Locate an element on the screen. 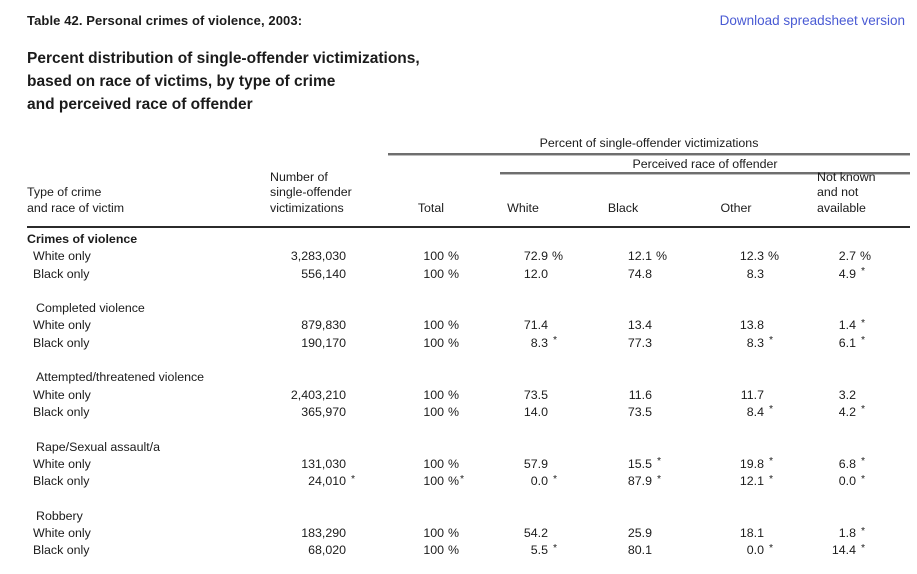  column-header-notknown: Not known and not available is located at coordinates (846, 192).